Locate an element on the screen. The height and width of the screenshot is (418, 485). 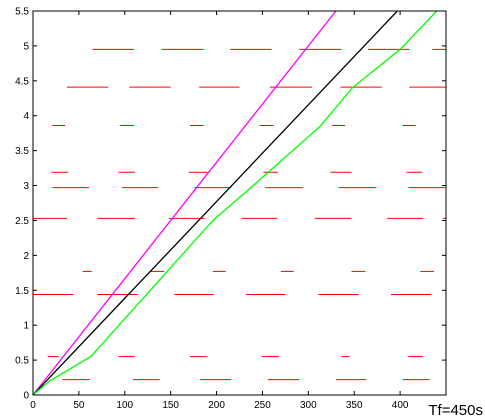
y-tick-label: 2.5 is located at coordinates (22, 221).